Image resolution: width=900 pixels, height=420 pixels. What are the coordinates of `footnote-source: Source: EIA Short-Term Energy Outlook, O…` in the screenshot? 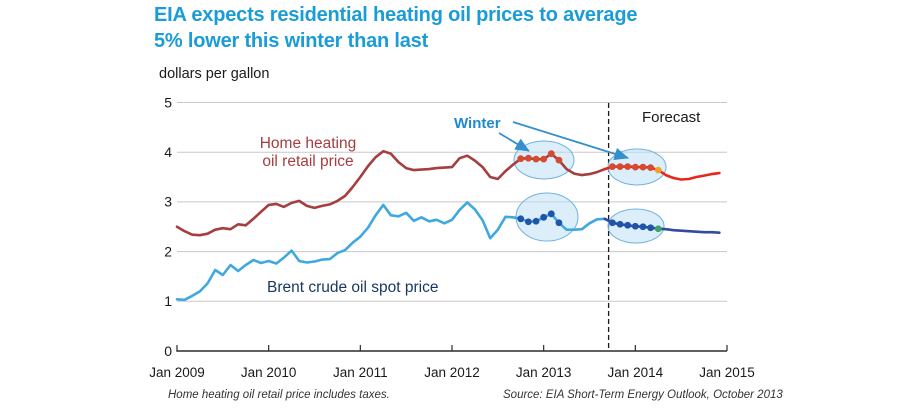 It's located at (643, 395).